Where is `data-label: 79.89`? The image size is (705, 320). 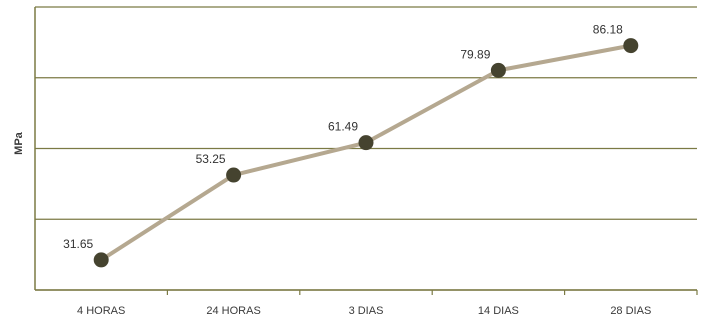 data-label: 79.89 is located at coordinates (475, 54).